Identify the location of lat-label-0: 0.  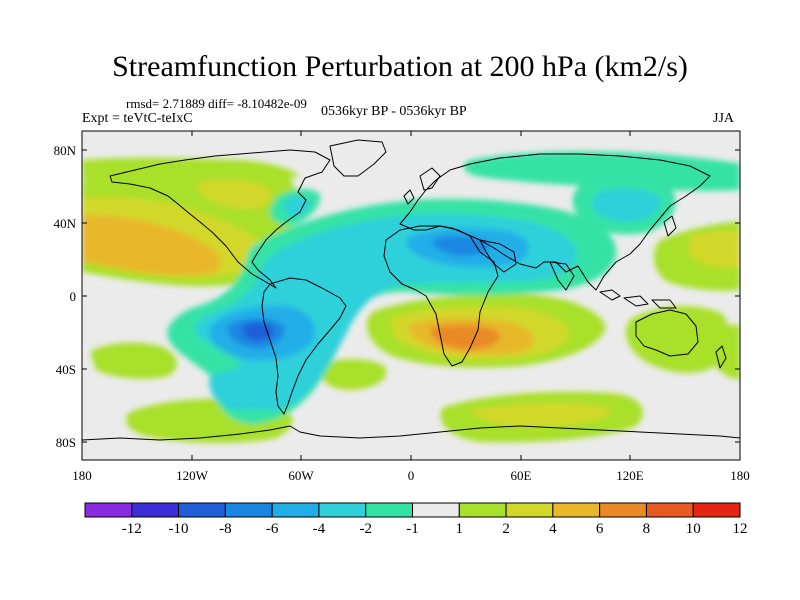
(73, 296).